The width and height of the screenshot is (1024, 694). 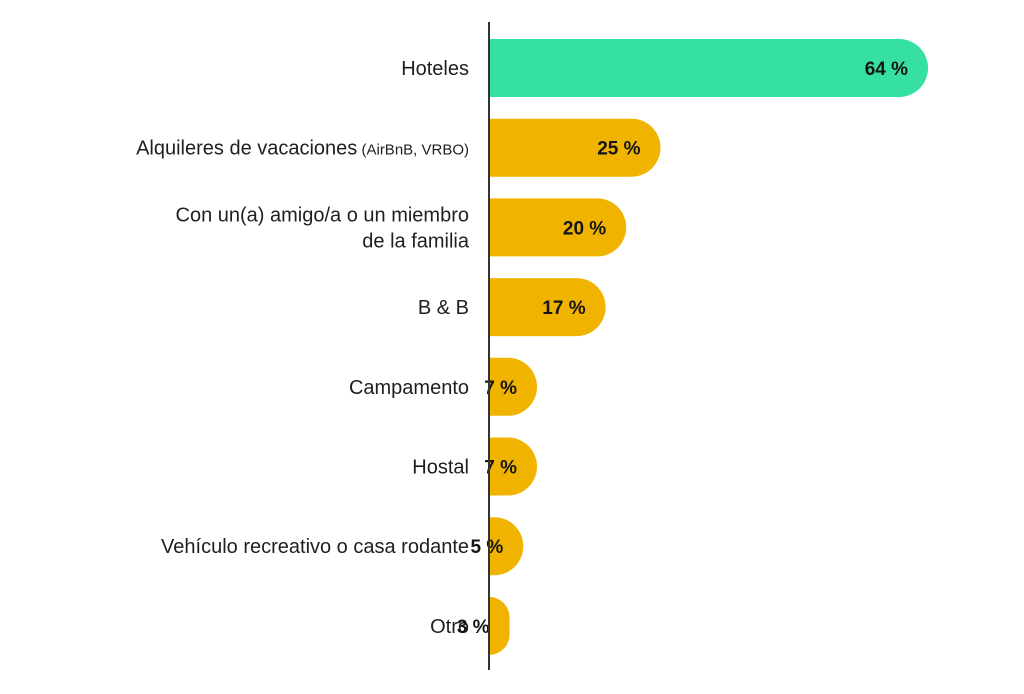 I want to click on category-label: B & B, so click(x=443, y=308).